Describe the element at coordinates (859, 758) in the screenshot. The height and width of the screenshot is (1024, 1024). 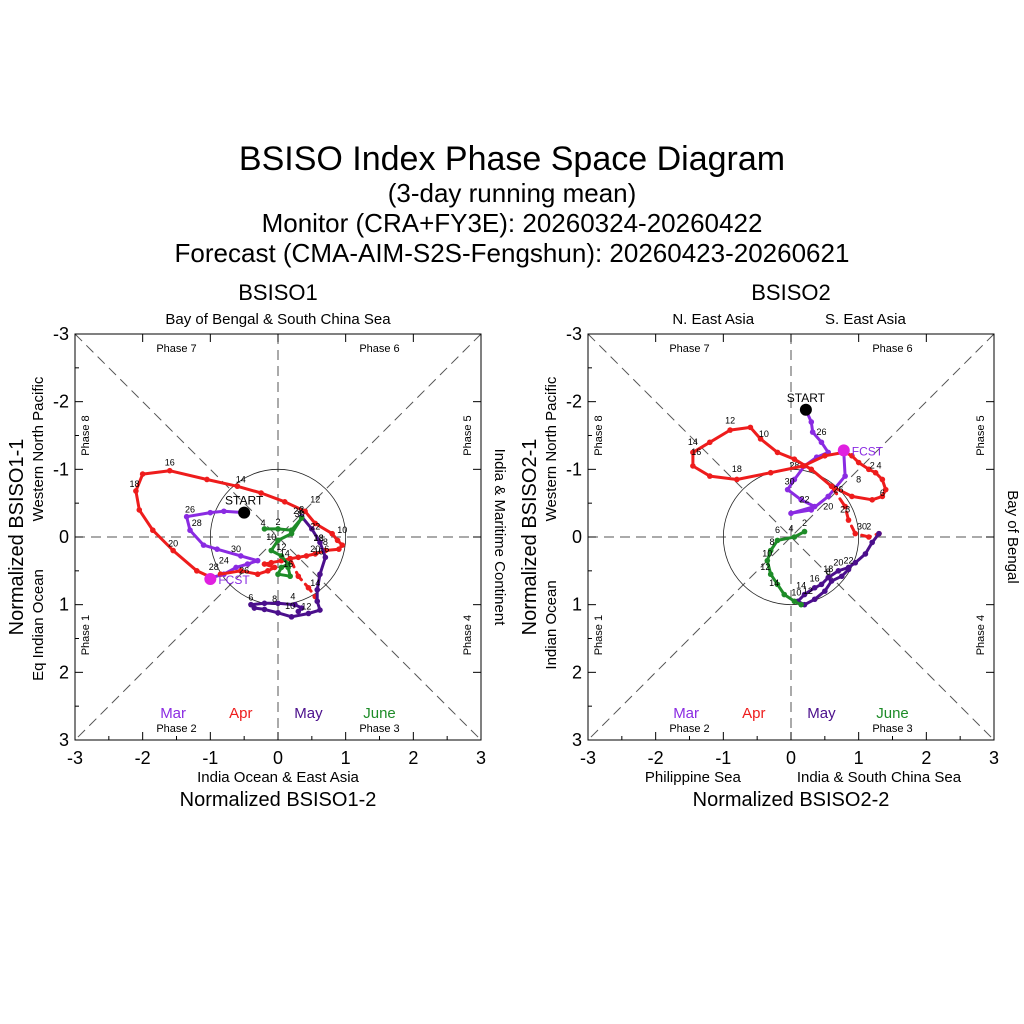
I see `x-tick-label: 1` at that location.